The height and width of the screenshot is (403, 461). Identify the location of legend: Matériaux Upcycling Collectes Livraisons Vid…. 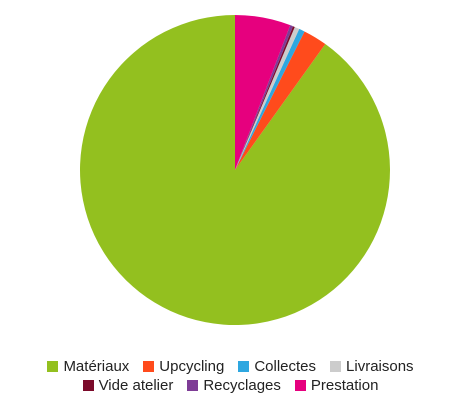
(230, 376).